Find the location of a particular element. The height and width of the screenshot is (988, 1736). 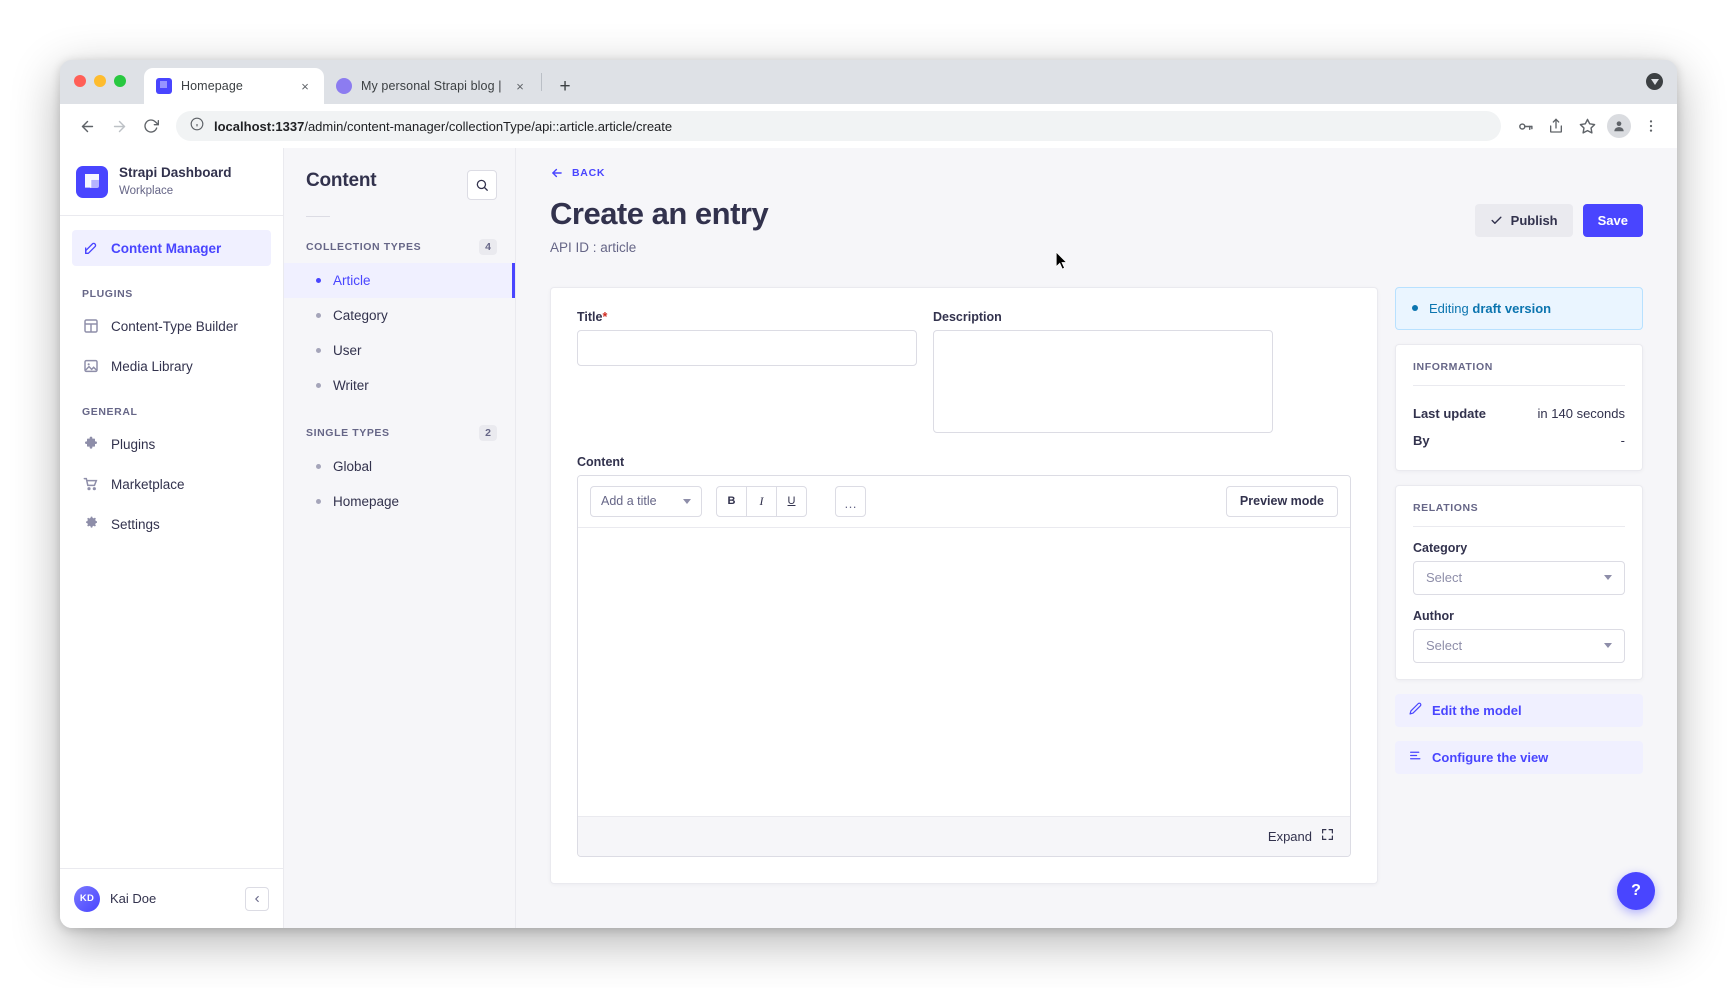

chevron-left-icon is located at coordinates (257, 898).